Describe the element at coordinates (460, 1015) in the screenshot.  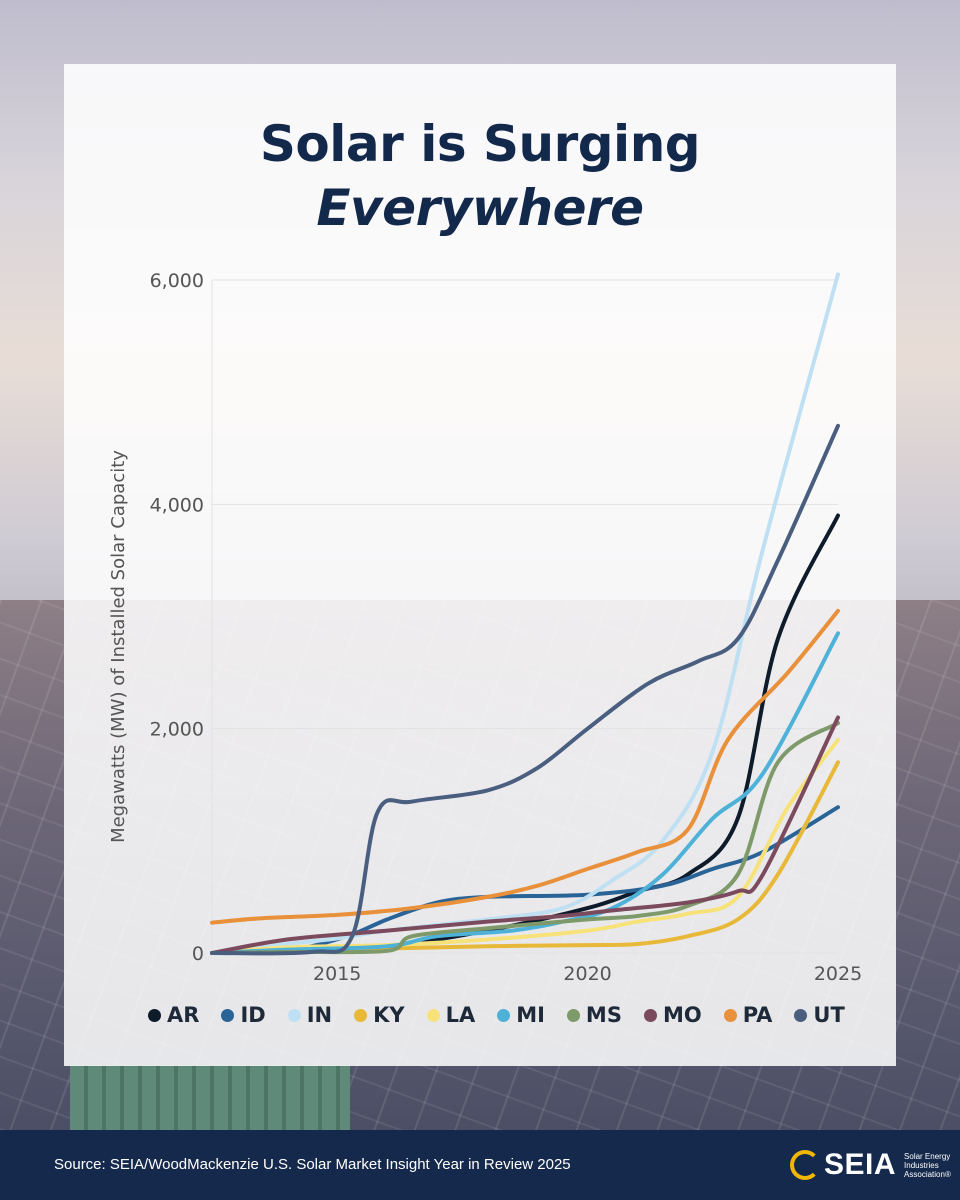
I see `legend-label: LA` at that location.